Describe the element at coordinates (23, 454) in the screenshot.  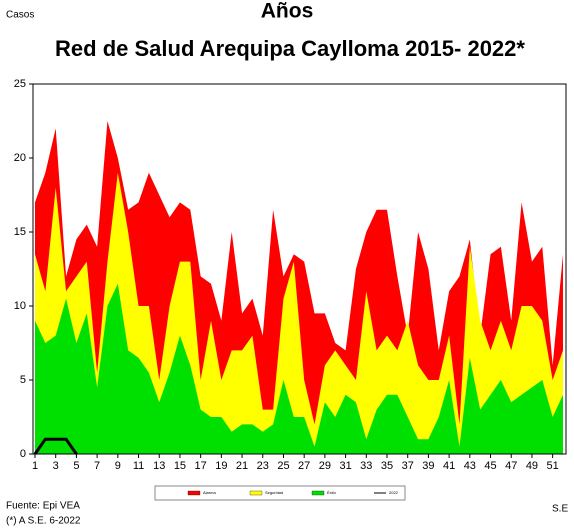
I see `y-tick-label: 0` at that location.